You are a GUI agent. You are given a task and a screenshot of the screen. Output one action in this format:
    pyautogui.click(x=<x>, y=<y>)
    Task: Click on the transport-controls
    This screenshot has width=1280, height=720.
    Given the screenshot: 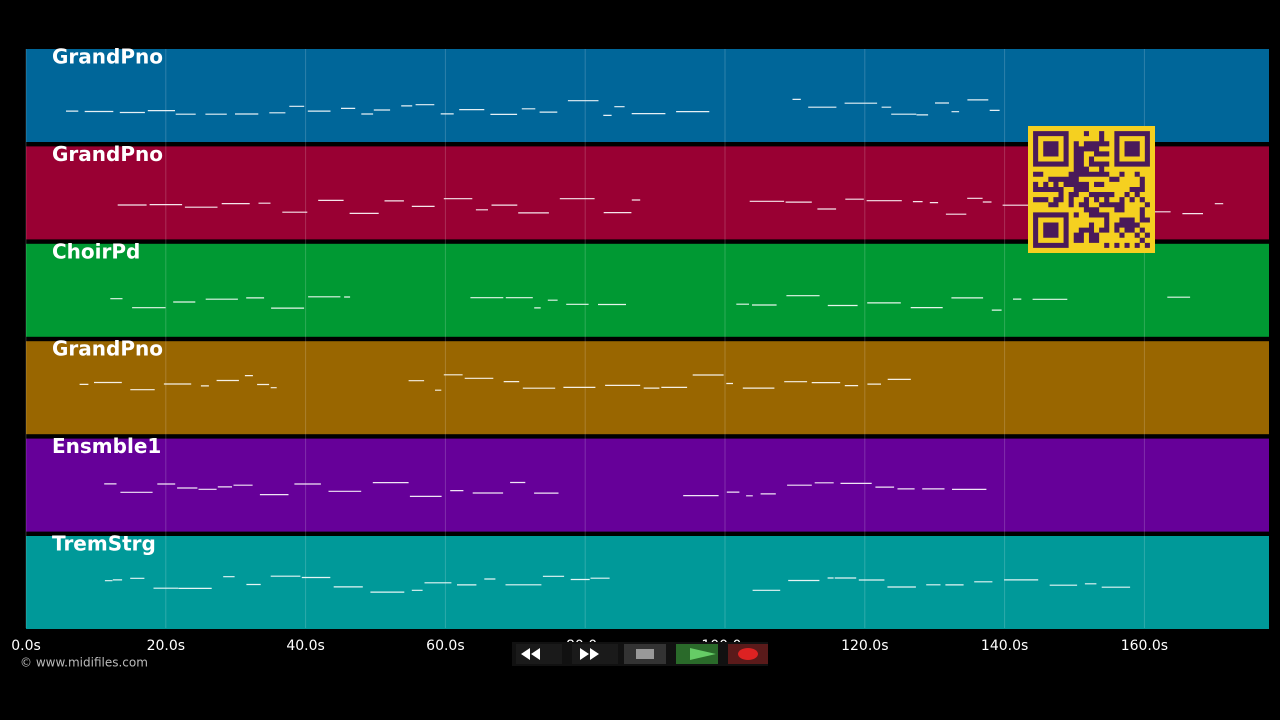 What is the action you would take?
    pyautogui.click(x=640, y=654)
    